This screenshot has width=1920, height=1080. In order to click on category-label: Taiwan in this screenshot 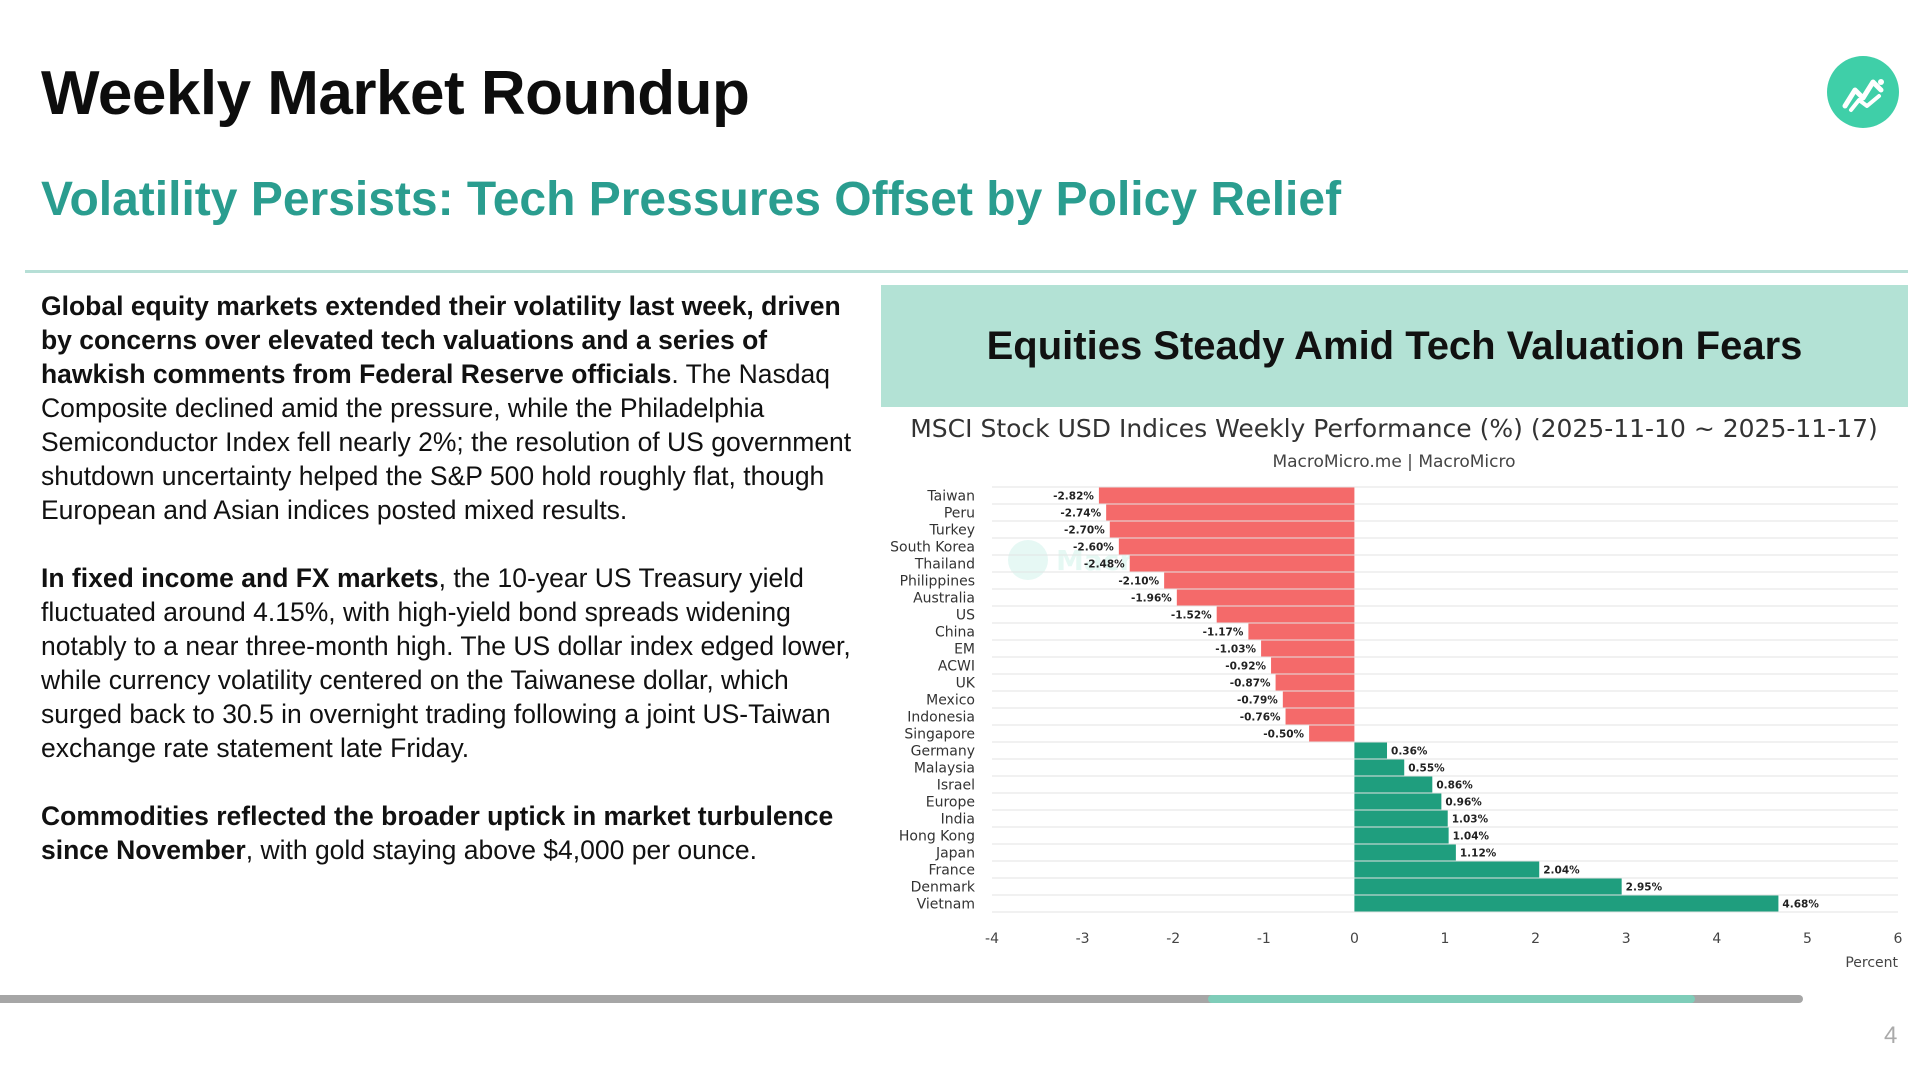, I will do `click(950, 497)`.